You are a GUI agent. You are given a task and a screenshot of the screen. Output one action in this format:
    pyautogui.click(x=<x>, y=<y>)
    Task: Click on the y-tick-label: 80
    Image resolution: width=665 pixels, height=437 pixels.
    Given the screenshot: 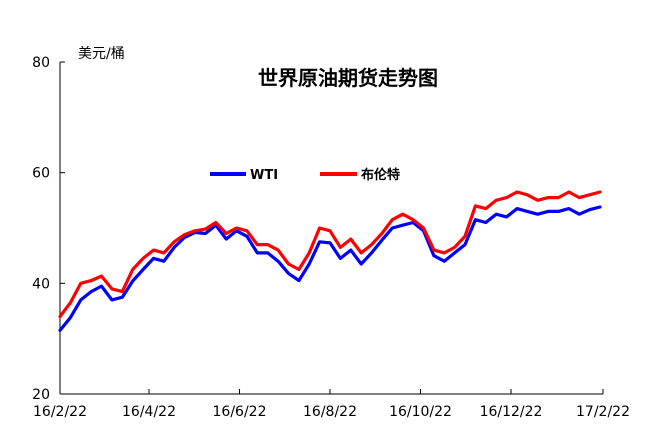 What is the action you would take?
    pyautogui.click(x=41, y=63)
    